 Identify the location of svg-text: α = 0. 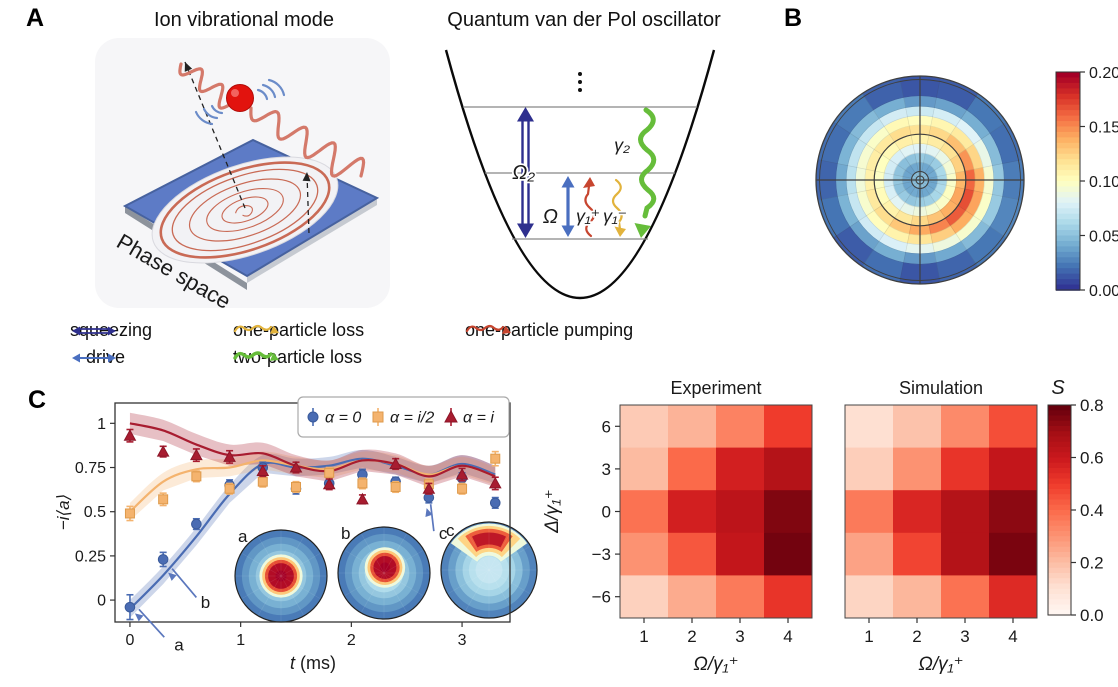
(343, 418).